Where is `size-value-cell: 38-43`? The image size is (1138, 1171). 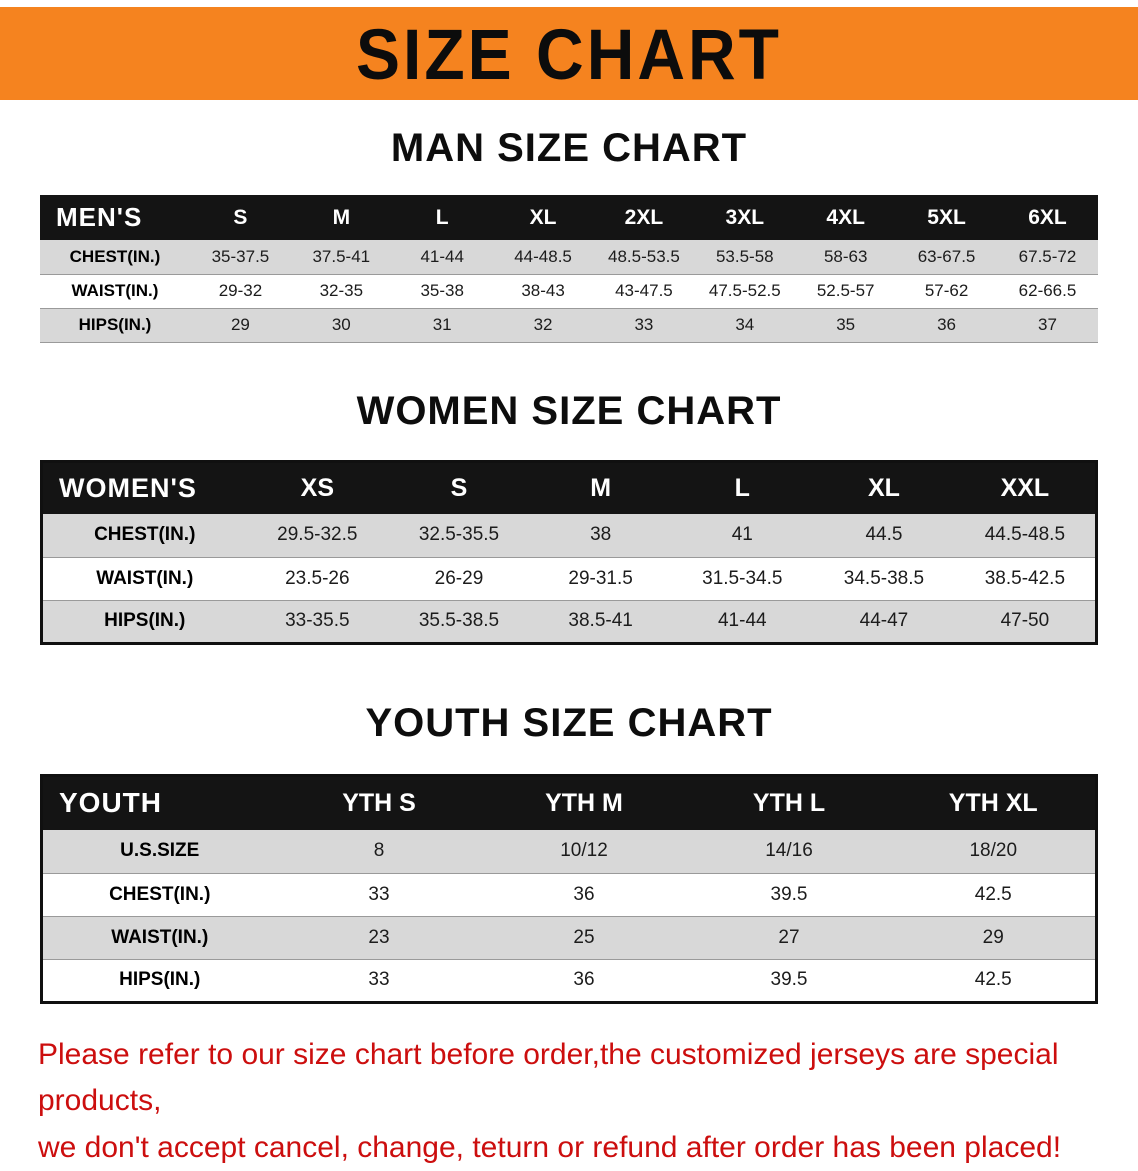
size-value-cell: 38-43 is located at coordinates (543, 291).